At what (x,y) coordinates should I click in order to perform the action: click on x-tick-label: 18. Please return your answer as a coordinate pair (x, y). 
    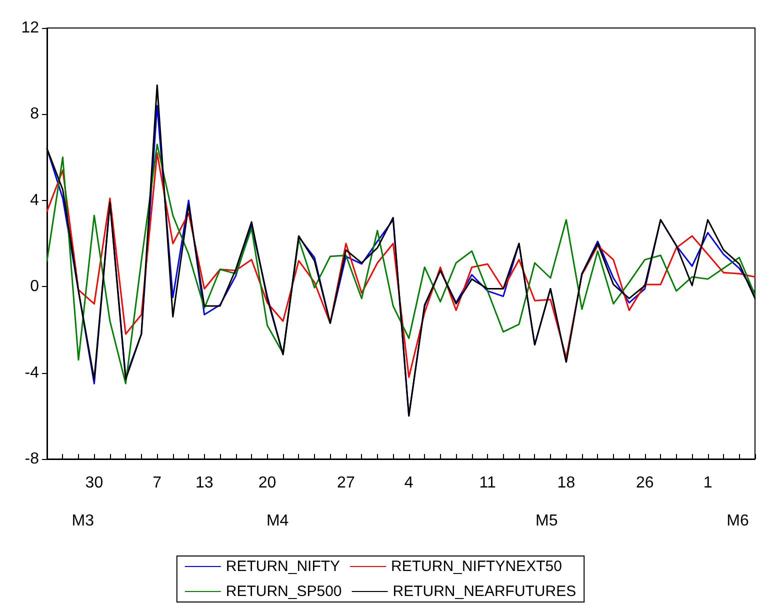
    Looking at the image, I should click on (566, 483).